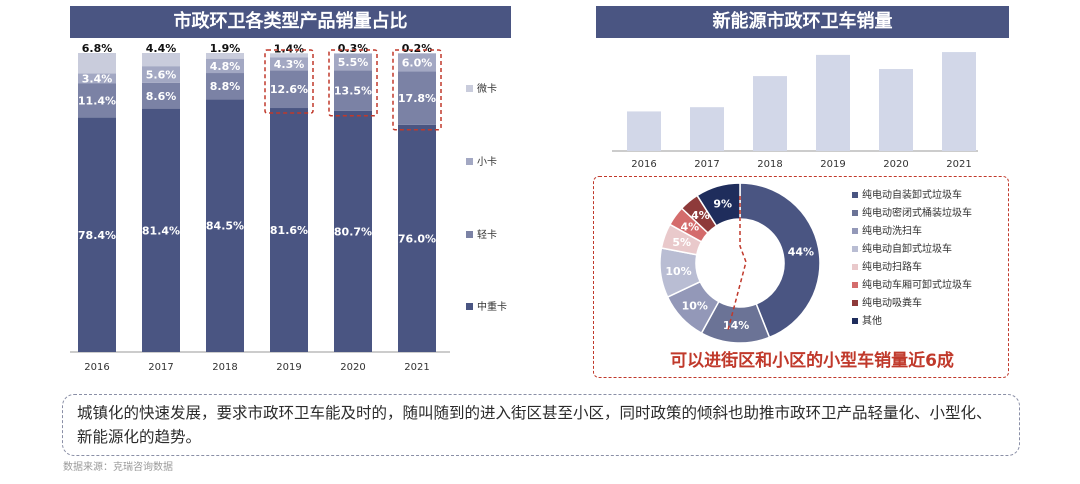 The image size is (1080, 484). Describe the element at coordinates (872, 320) in the screenshot. I see `legend-label: 其他` at that location.